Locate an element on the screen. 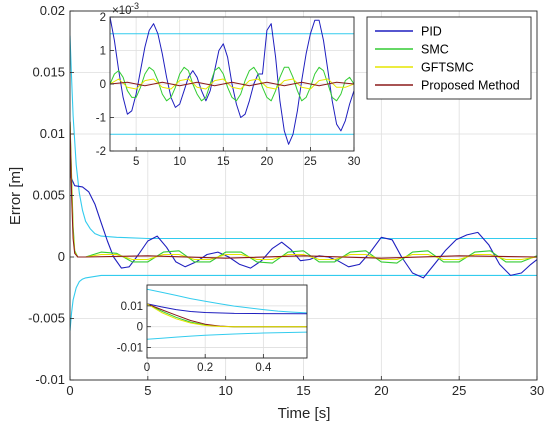 This screenshot has height=427, width=550. top-x-tick-label: 15 is located at coordinates (223, 162).